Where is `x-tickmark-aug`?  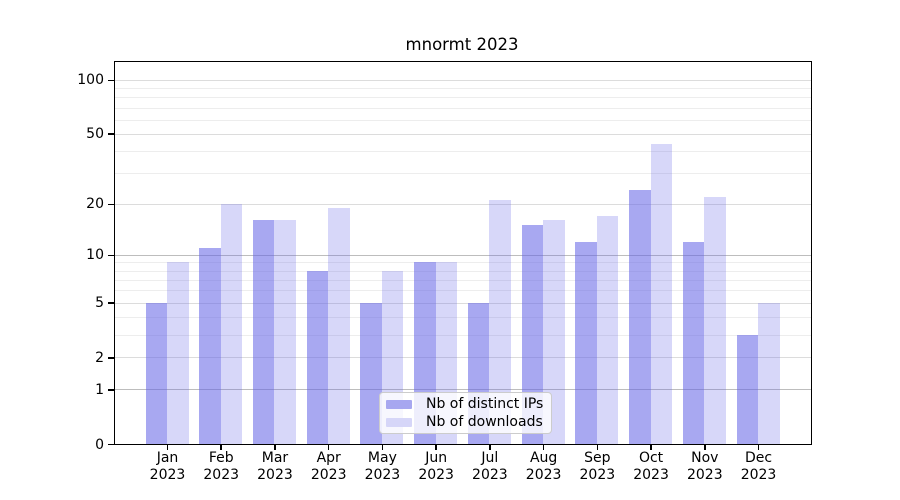
x-tickmark-aug is located at coordinates (543, 447).